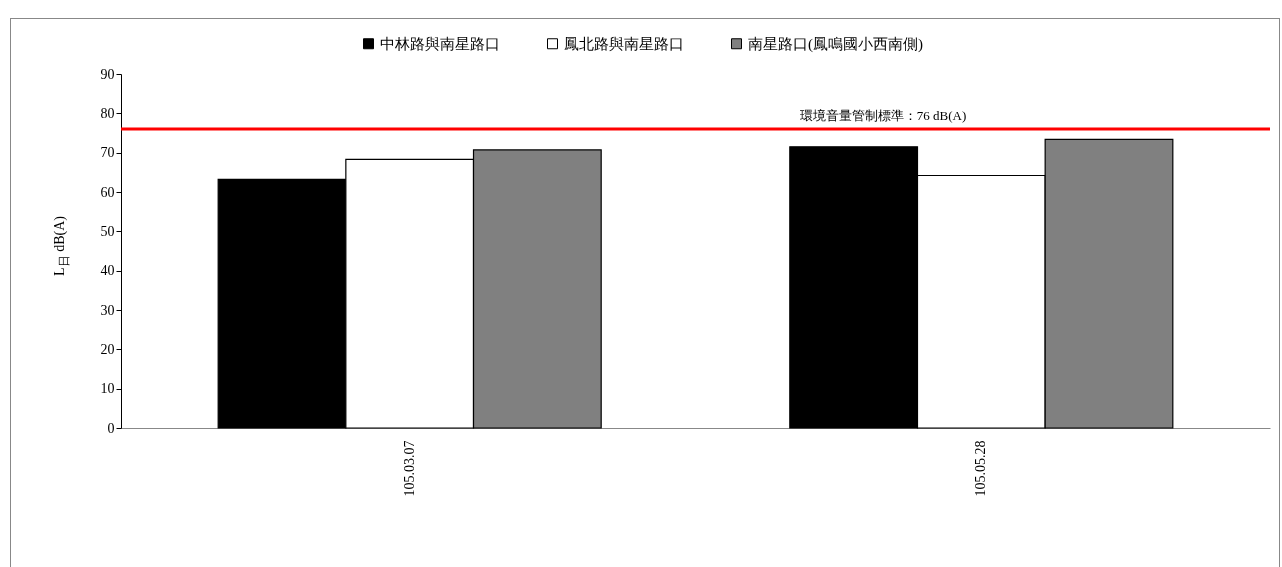 This screenshot has width=1282, height=567. What do you see at coordinates (107, 74) in the screenshot?
I see `y-tick-label: 90` at bounding box center [107, 74].